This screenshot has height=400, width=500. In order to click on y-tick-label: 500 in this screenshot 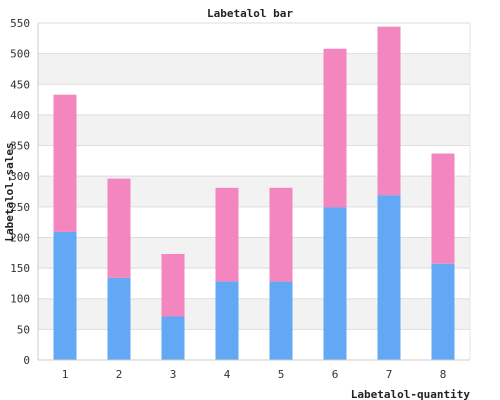, I will do `click(20, 54)`.